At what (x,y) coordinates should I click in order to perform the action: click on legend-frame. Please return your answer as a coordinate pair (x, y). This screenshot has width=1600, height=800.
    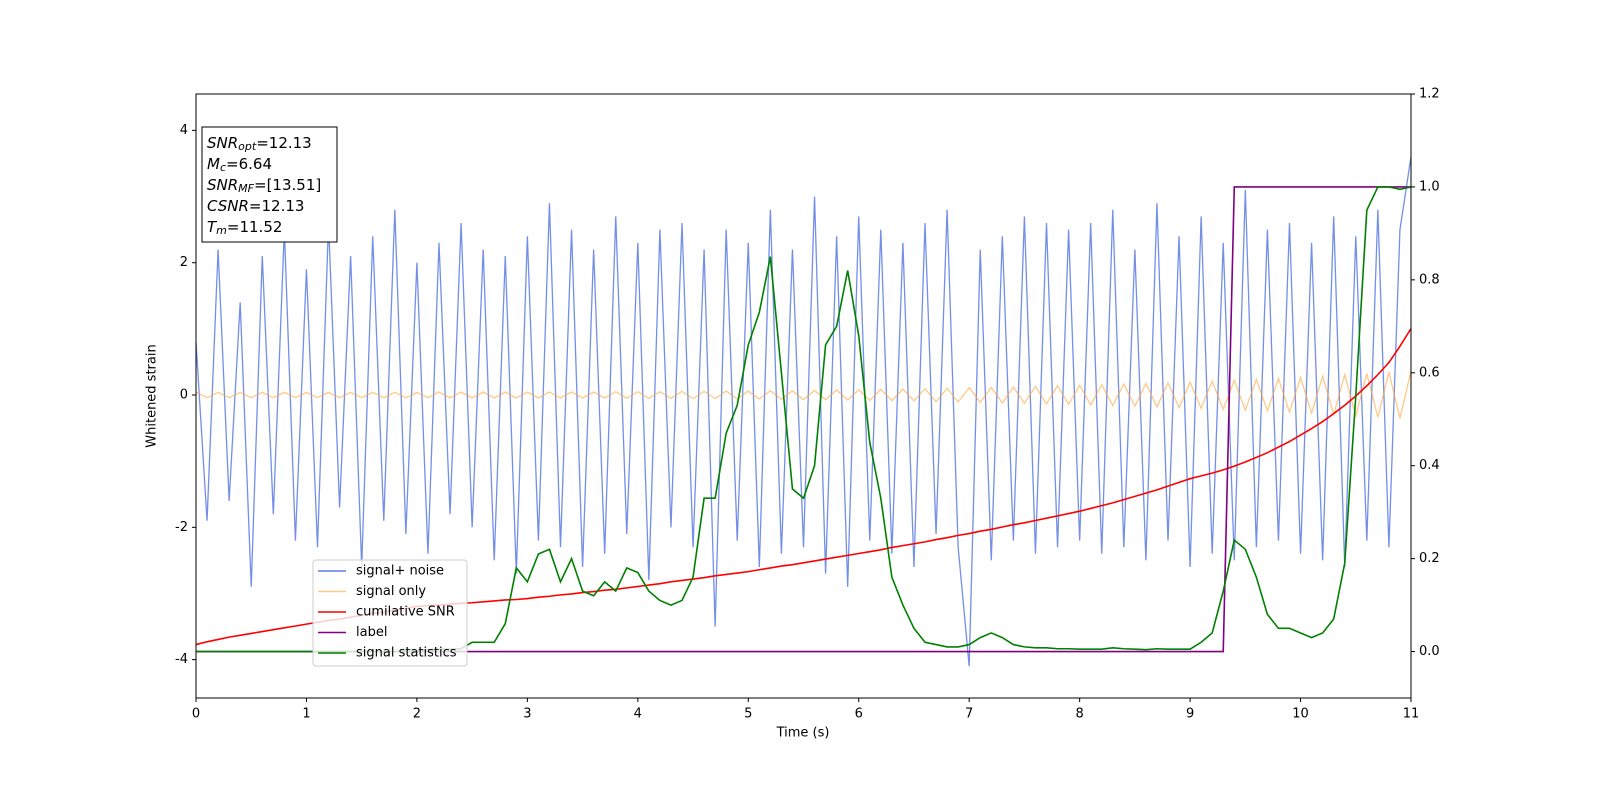
    Looking at the image, I should click on (390, 613).